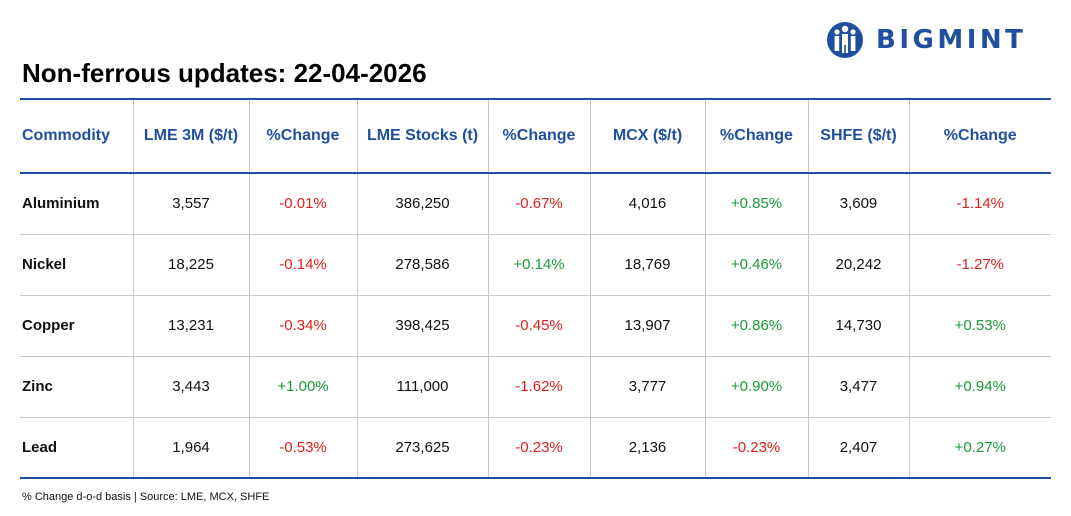 The height and width of the screenshot is (516, 1071). I want to click on column-header-lme-stocks-change: %Change, so click(539, 136).